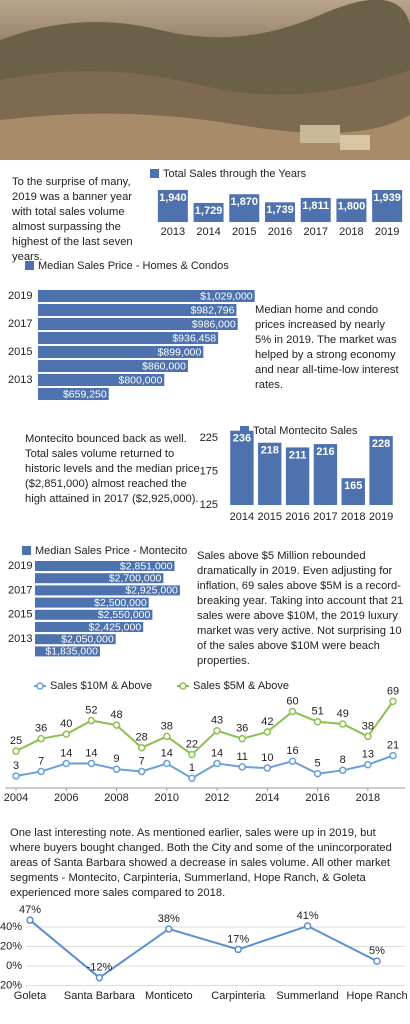 The width and height of the screenshot is (410, 1024). I want to click on y-tick-label: -20%, so click(11, 985).